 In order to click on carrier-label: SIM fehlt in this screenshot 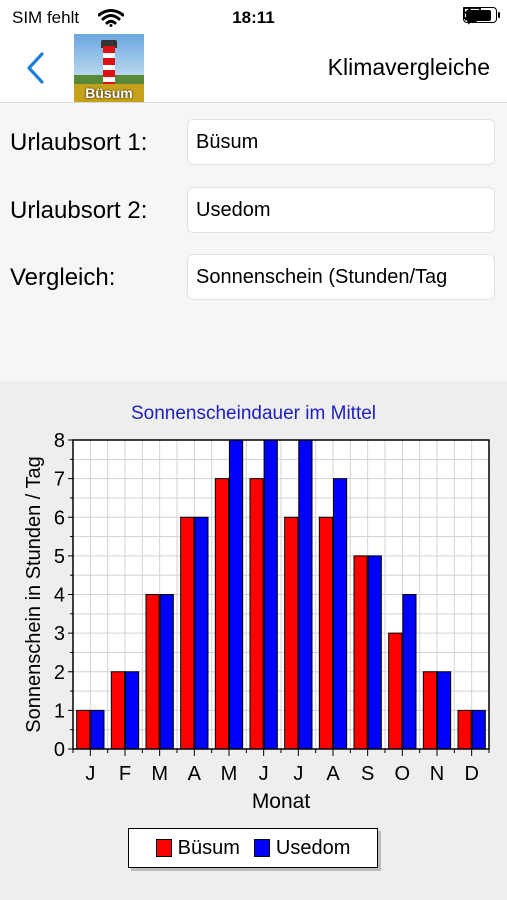, I will do `click(46, 17)`.